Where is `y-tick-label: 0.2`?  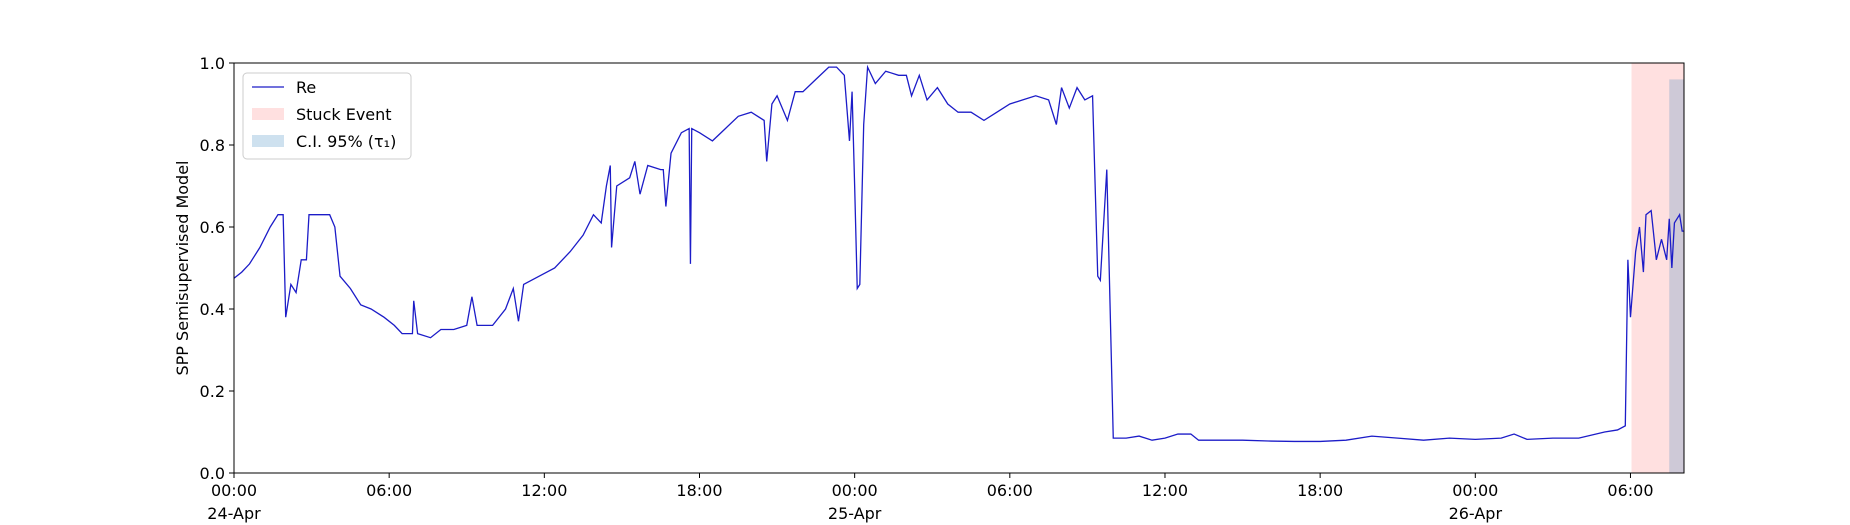 y-tick-label: 0.2 is located at coordinates (212, 391).